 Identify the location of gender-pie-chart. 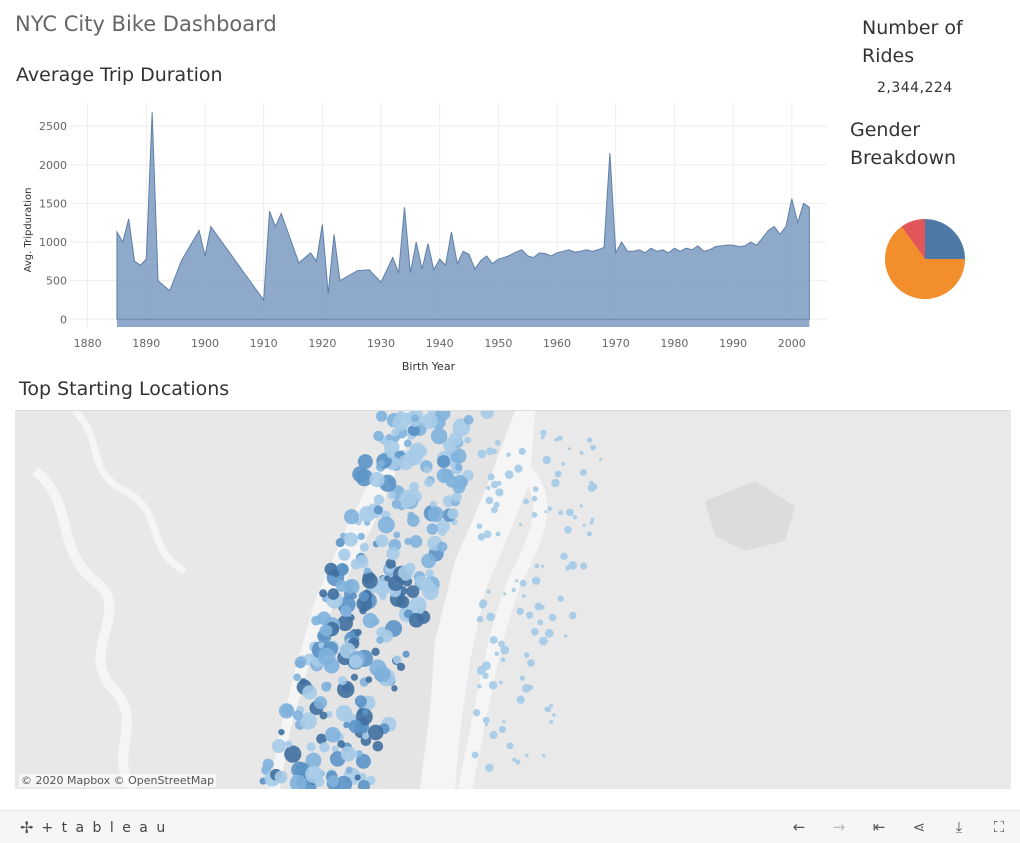
(925, 260).